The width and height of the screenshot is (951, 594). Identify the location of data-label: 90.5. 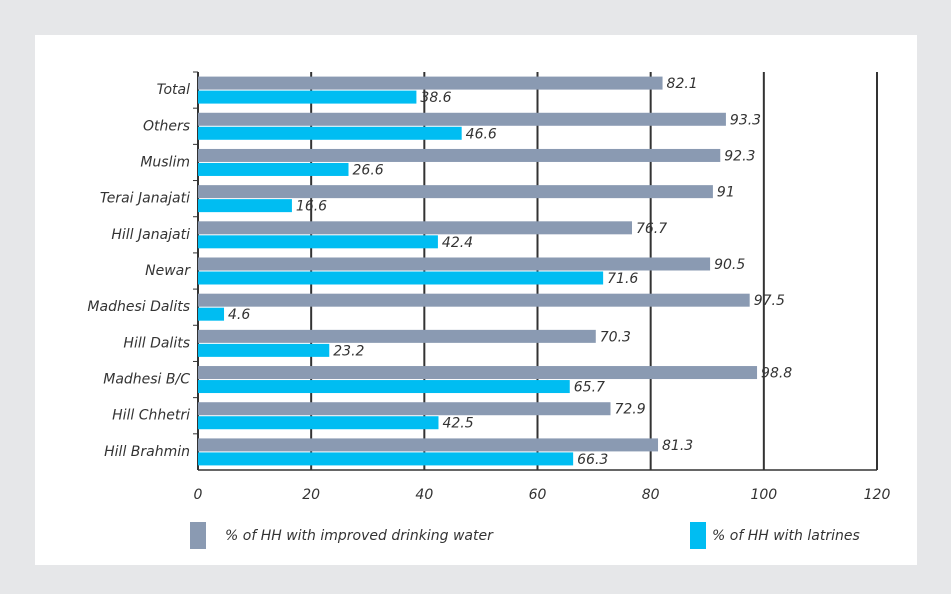
(729, 265).